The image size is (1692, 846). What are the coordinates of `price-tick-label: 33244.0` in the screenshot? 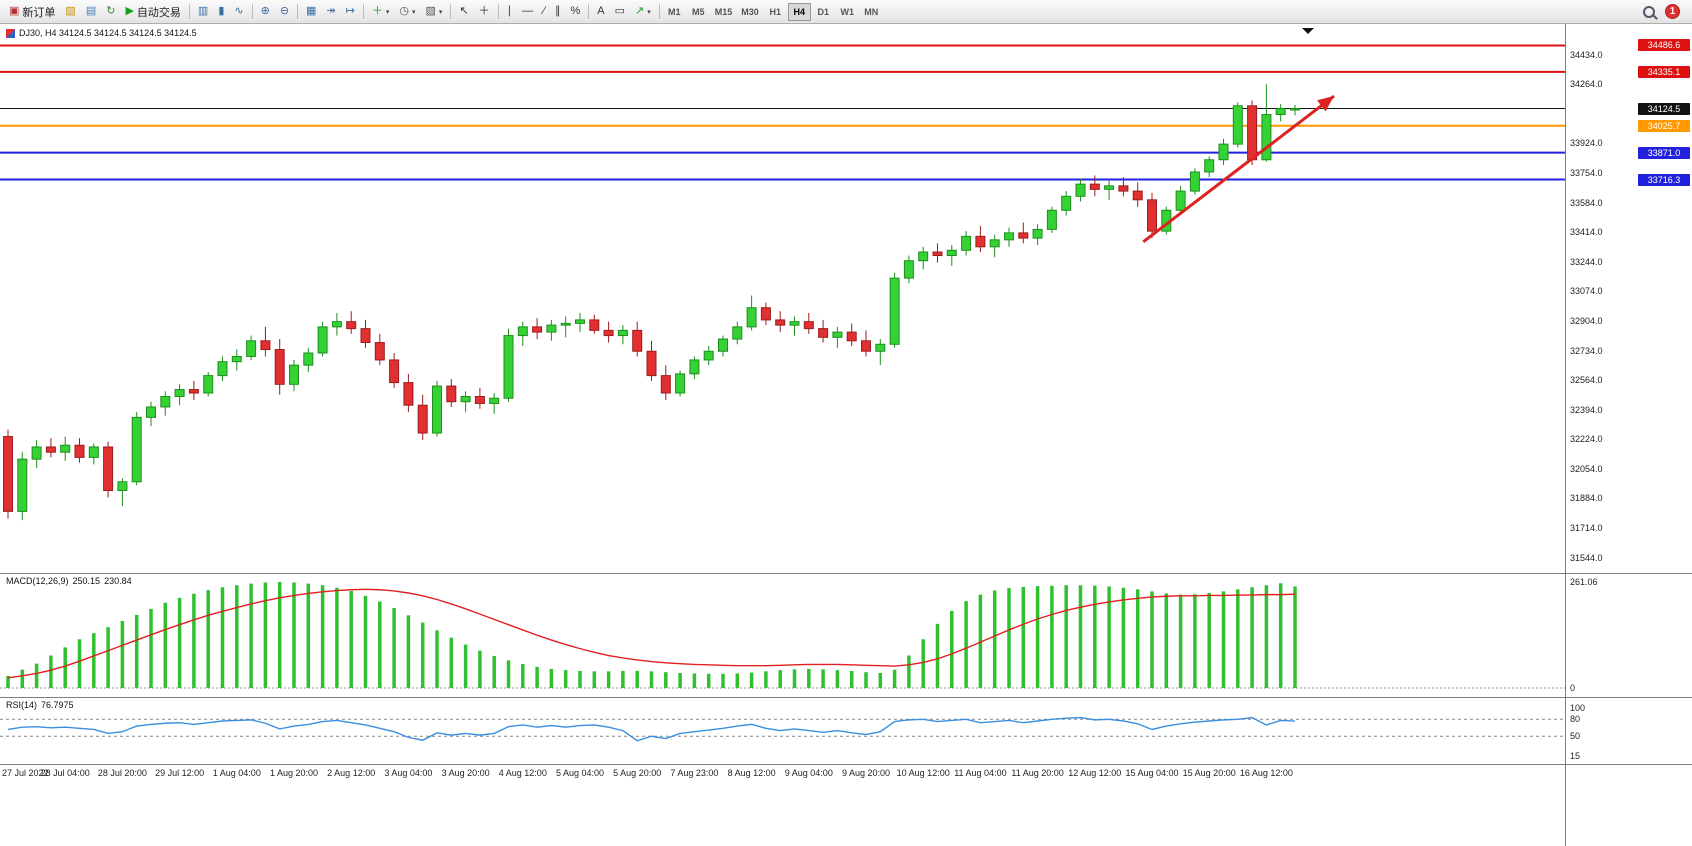 It's located at (1586, 261).